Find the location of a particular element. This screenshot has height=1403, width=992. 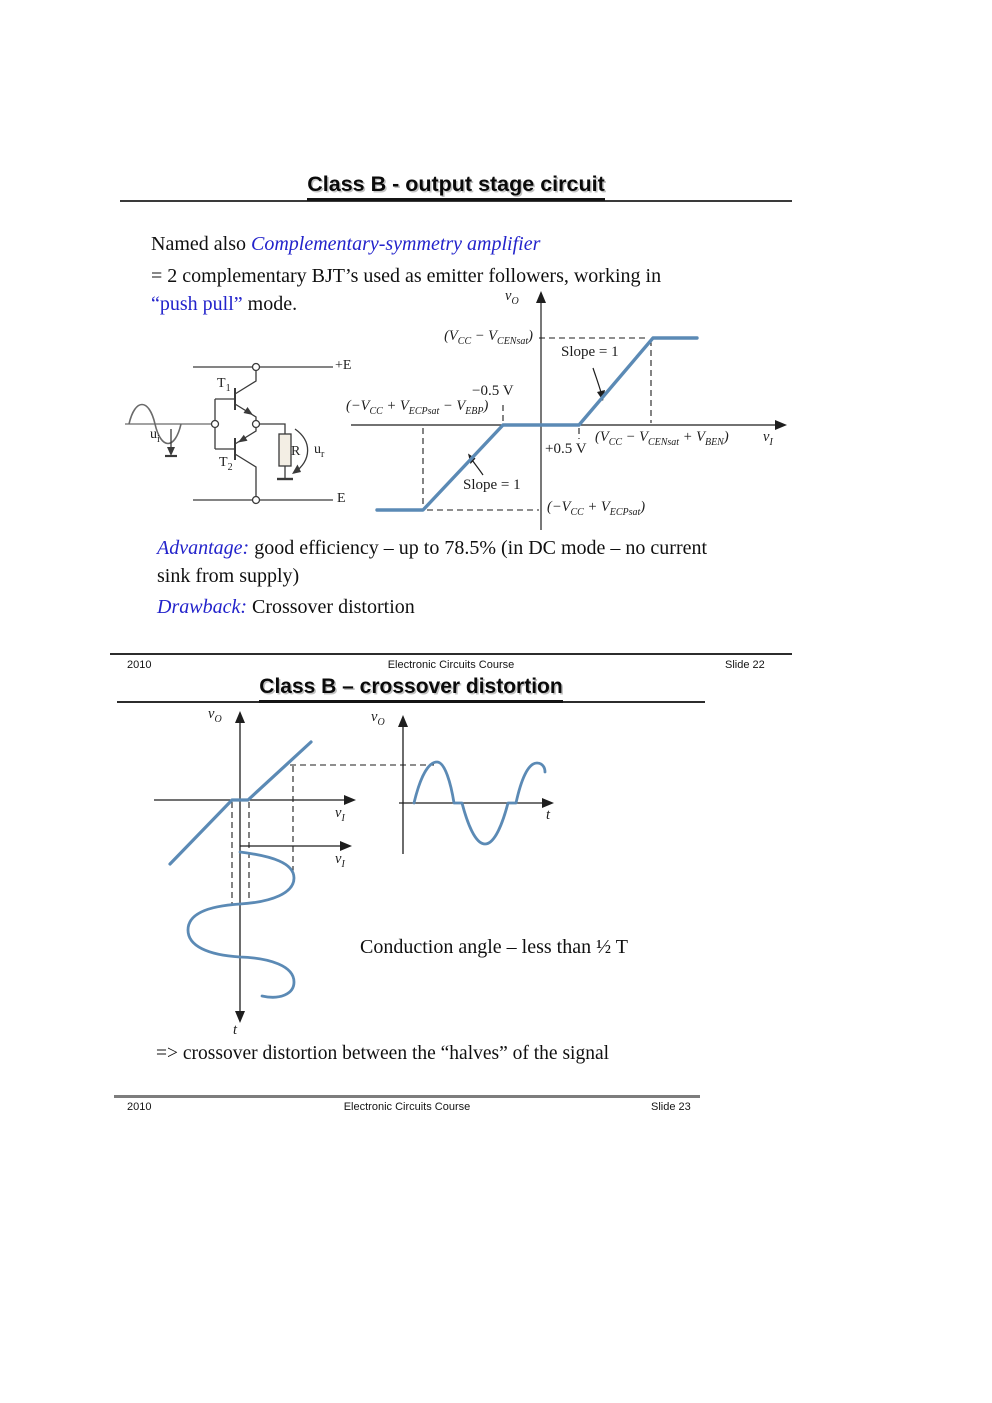

slide22-footer-rule is located at coordinates (451, 654).